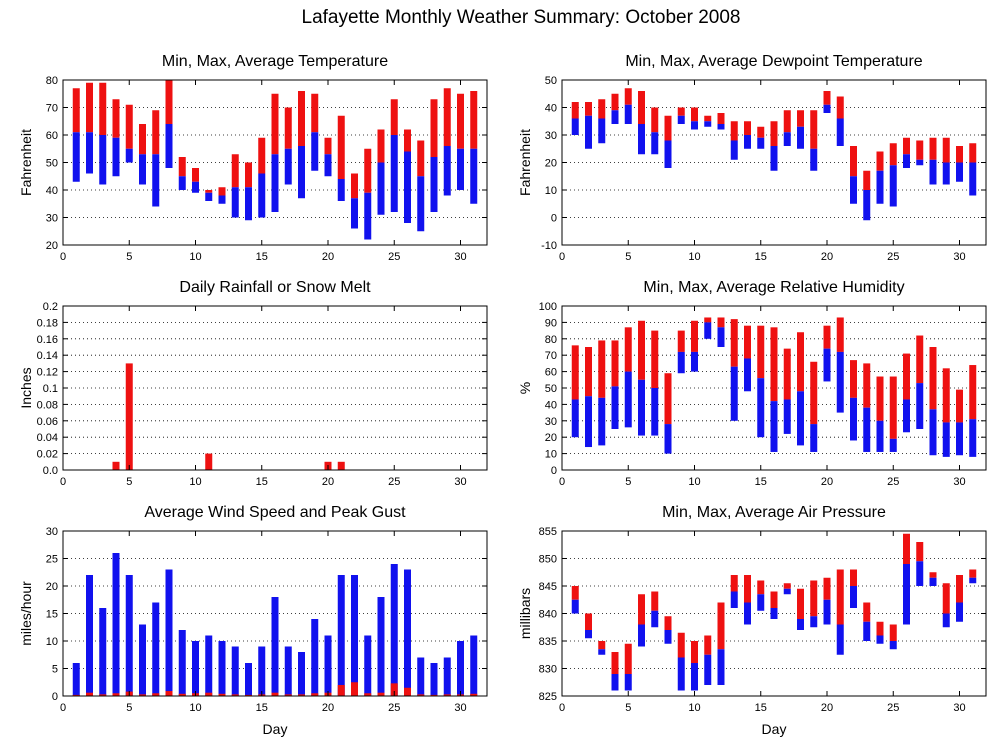 The image size is (1000, 755). What do you see at coordinates (47, 422) in the screenshot?
I see `y-tick-label: 0.06` at bounding box center [47, 422].